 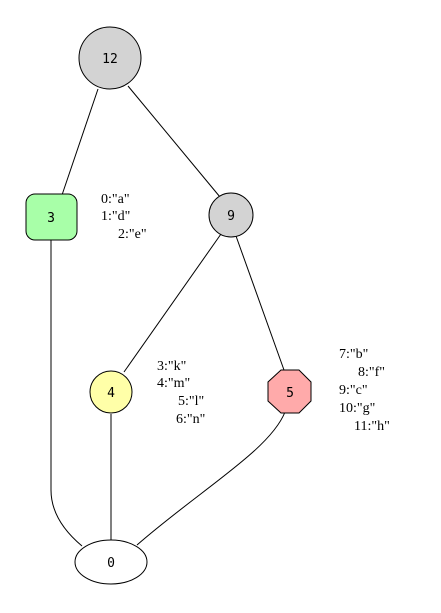 What do you see at coordinates (191, 401) in the screenshot?
I see `annotation-line: 5:"l"` at bounding box center [191, 401].